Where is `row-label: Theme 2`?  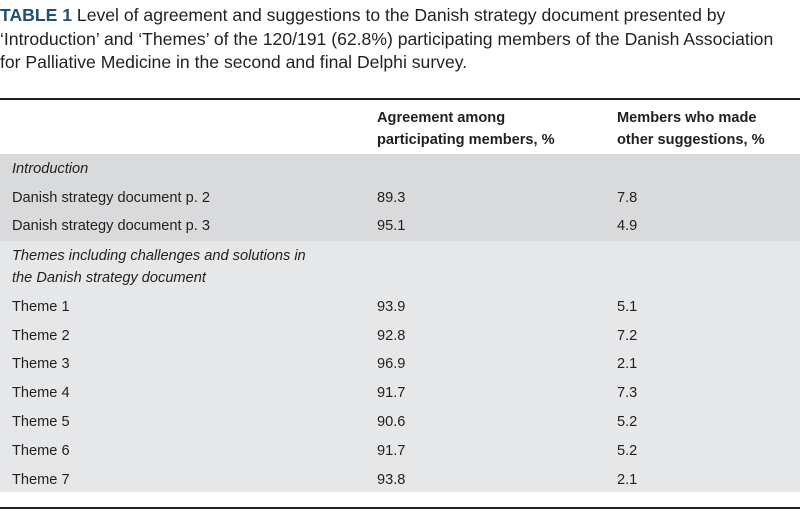 row-label: Theme 2 is located at coordinates (41, 336).